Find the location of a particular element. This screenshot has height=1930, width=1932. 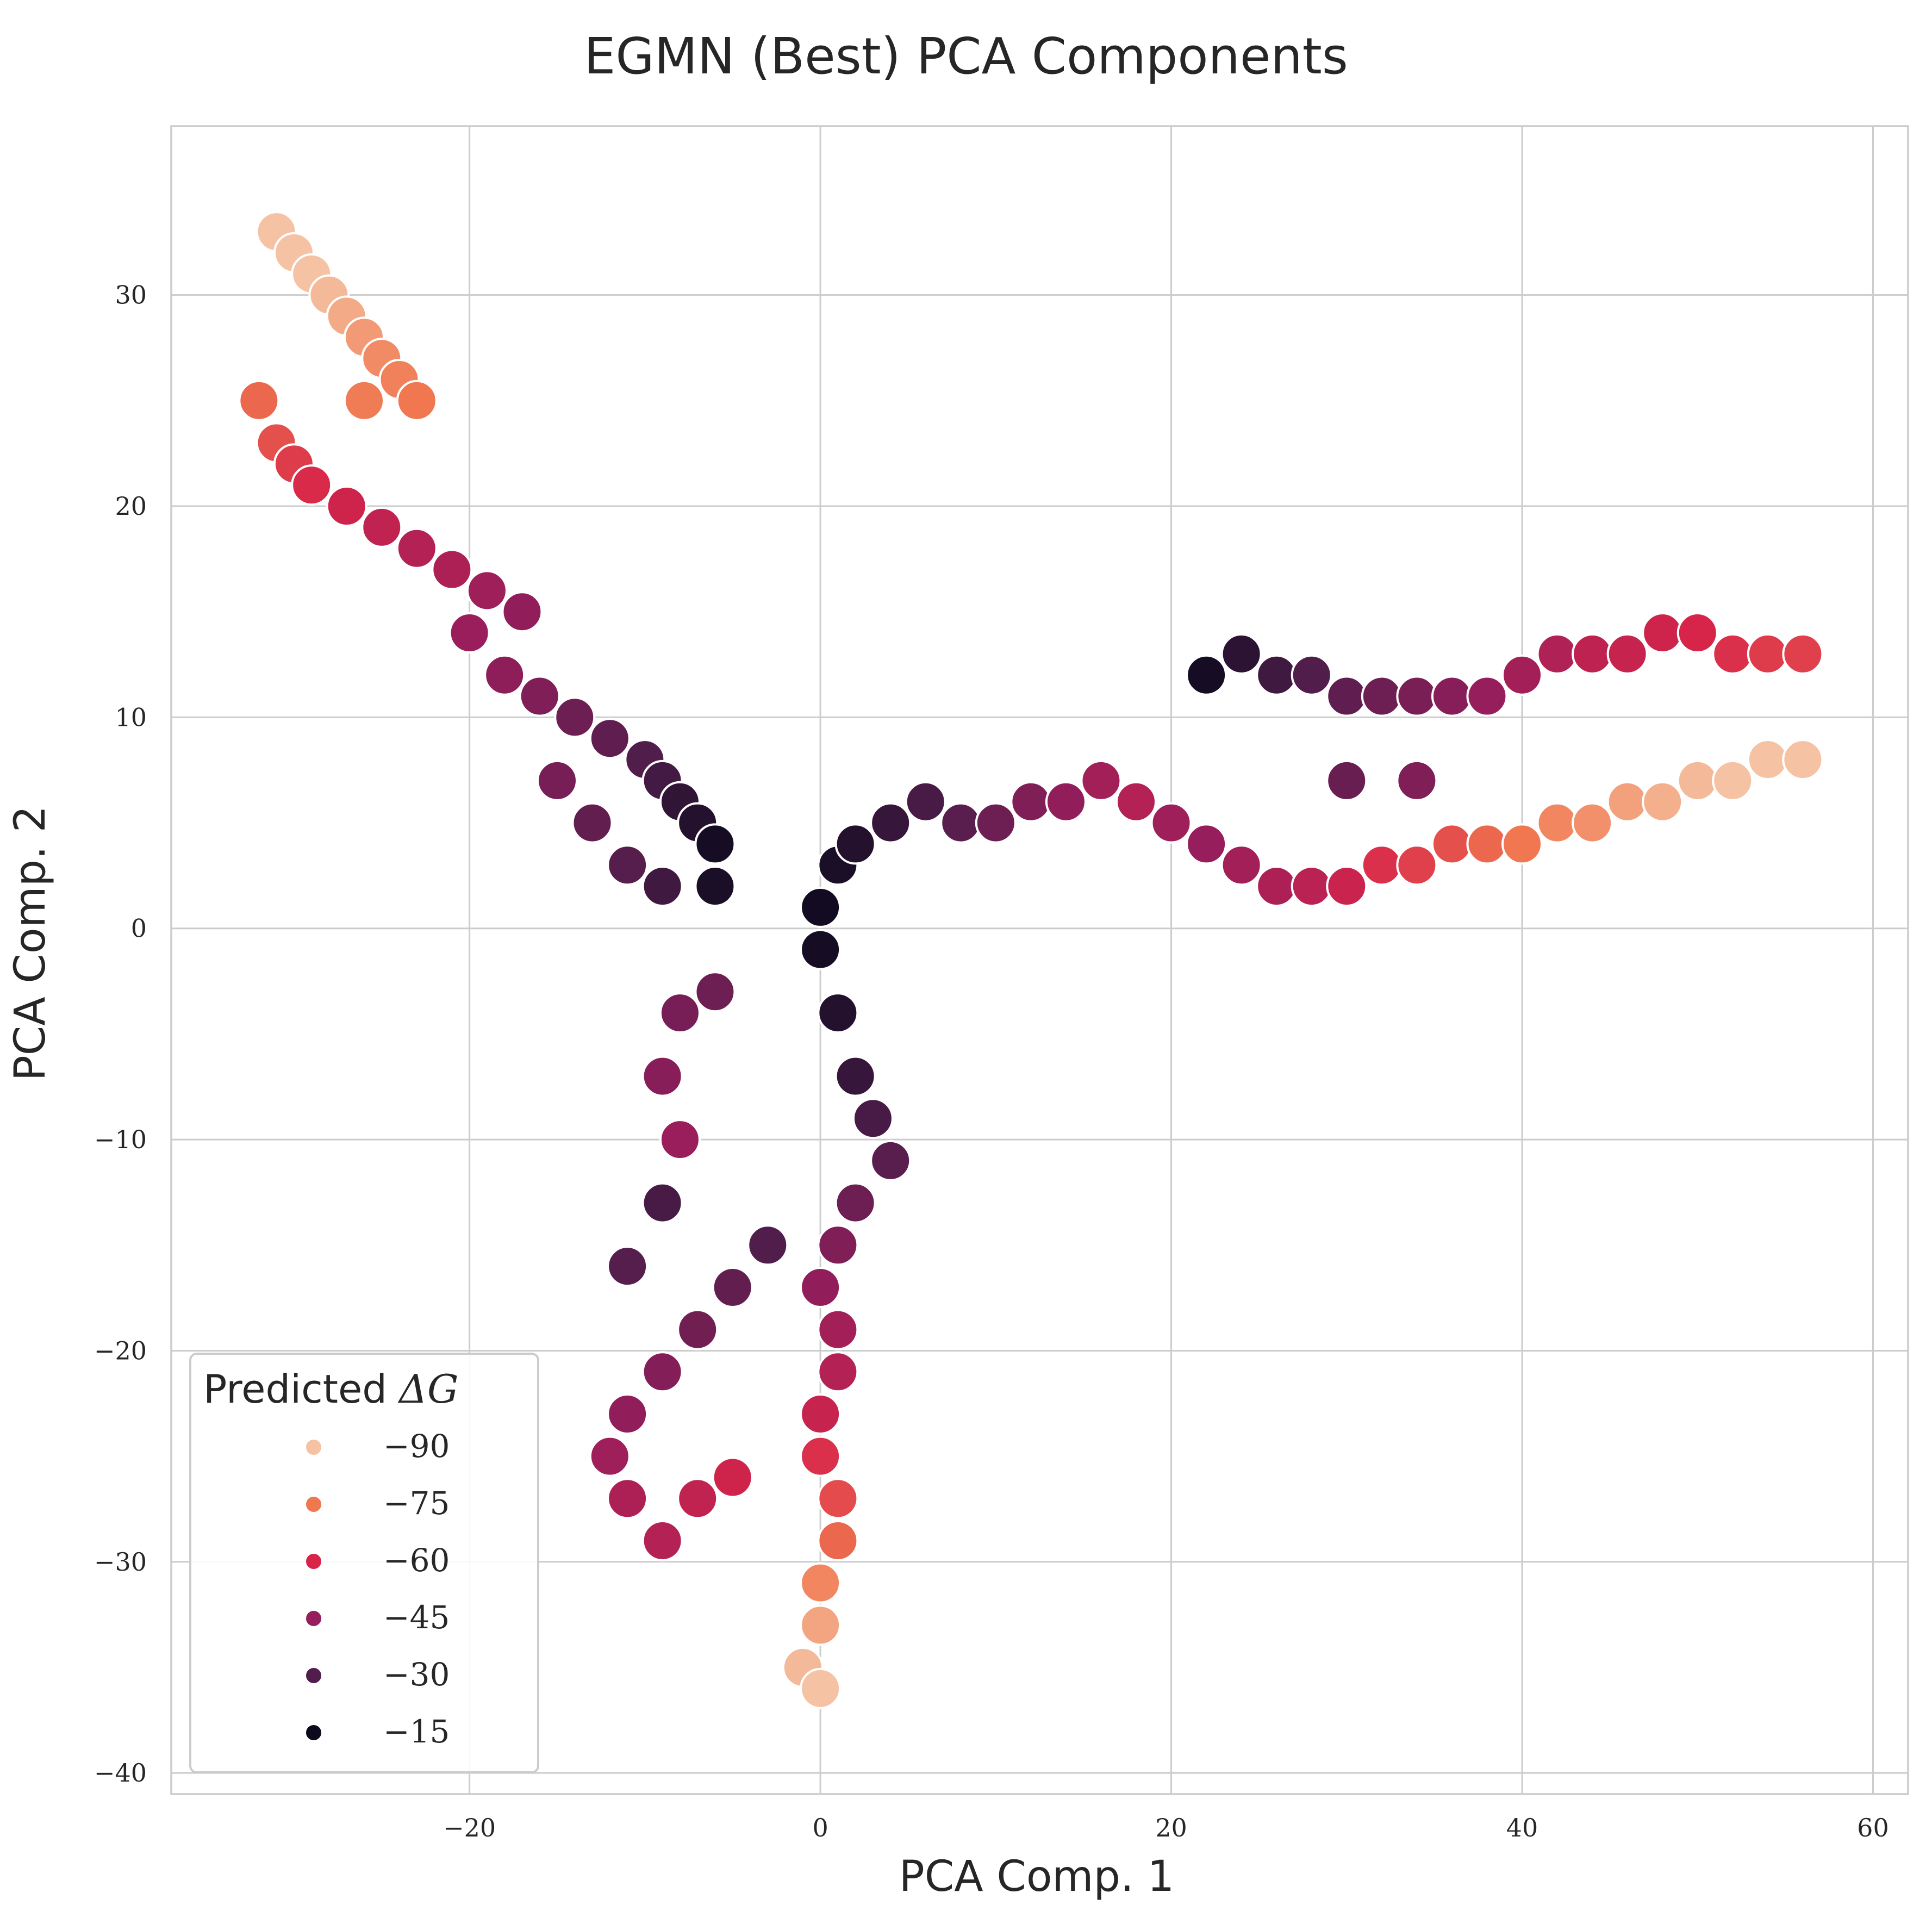

legend-label: −90 is located at coordinates (417, 1447).